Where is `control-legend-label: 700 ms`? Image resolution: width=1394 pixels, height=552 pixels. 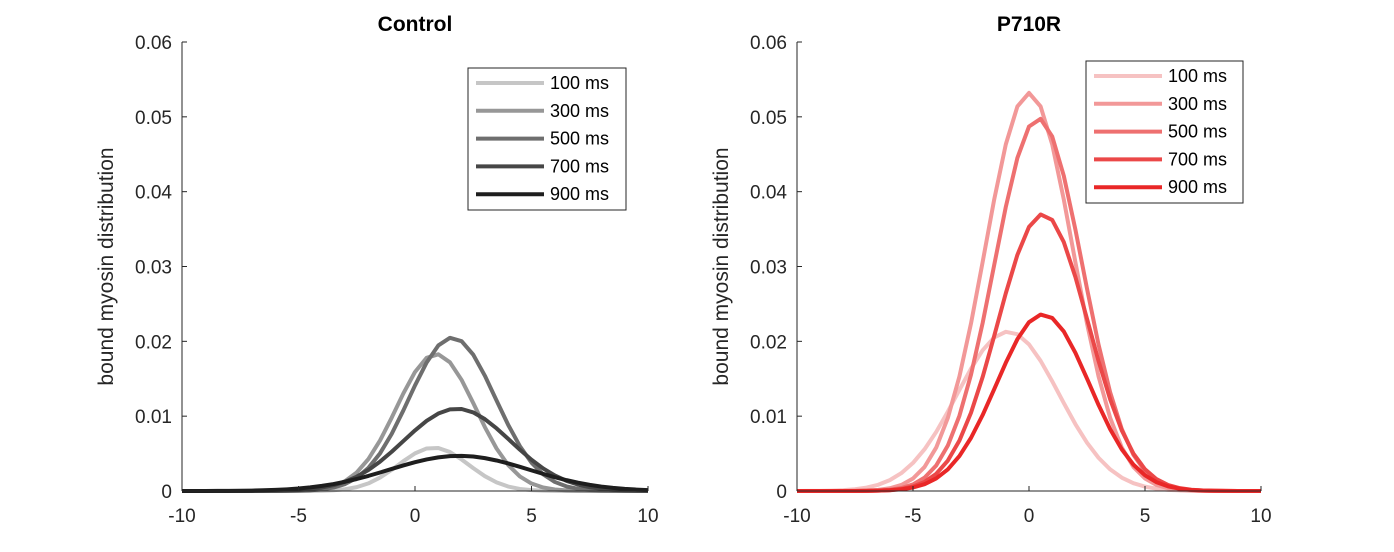 control-legend-label: 700 ms is located at coordinates (579, 166).